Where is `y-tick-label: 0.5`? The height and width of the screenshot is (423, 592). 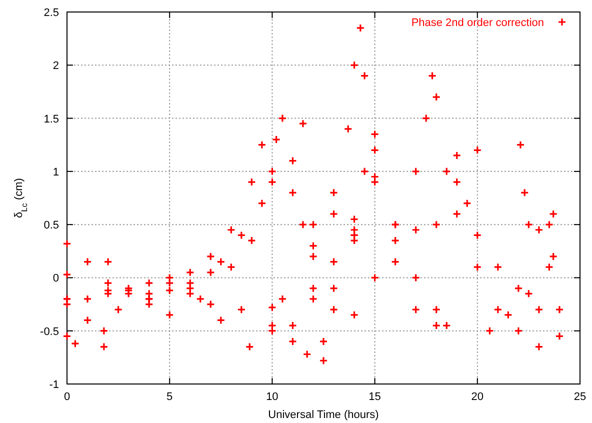
y-tick-label: 0.5 is located at coordinates (51, 226).